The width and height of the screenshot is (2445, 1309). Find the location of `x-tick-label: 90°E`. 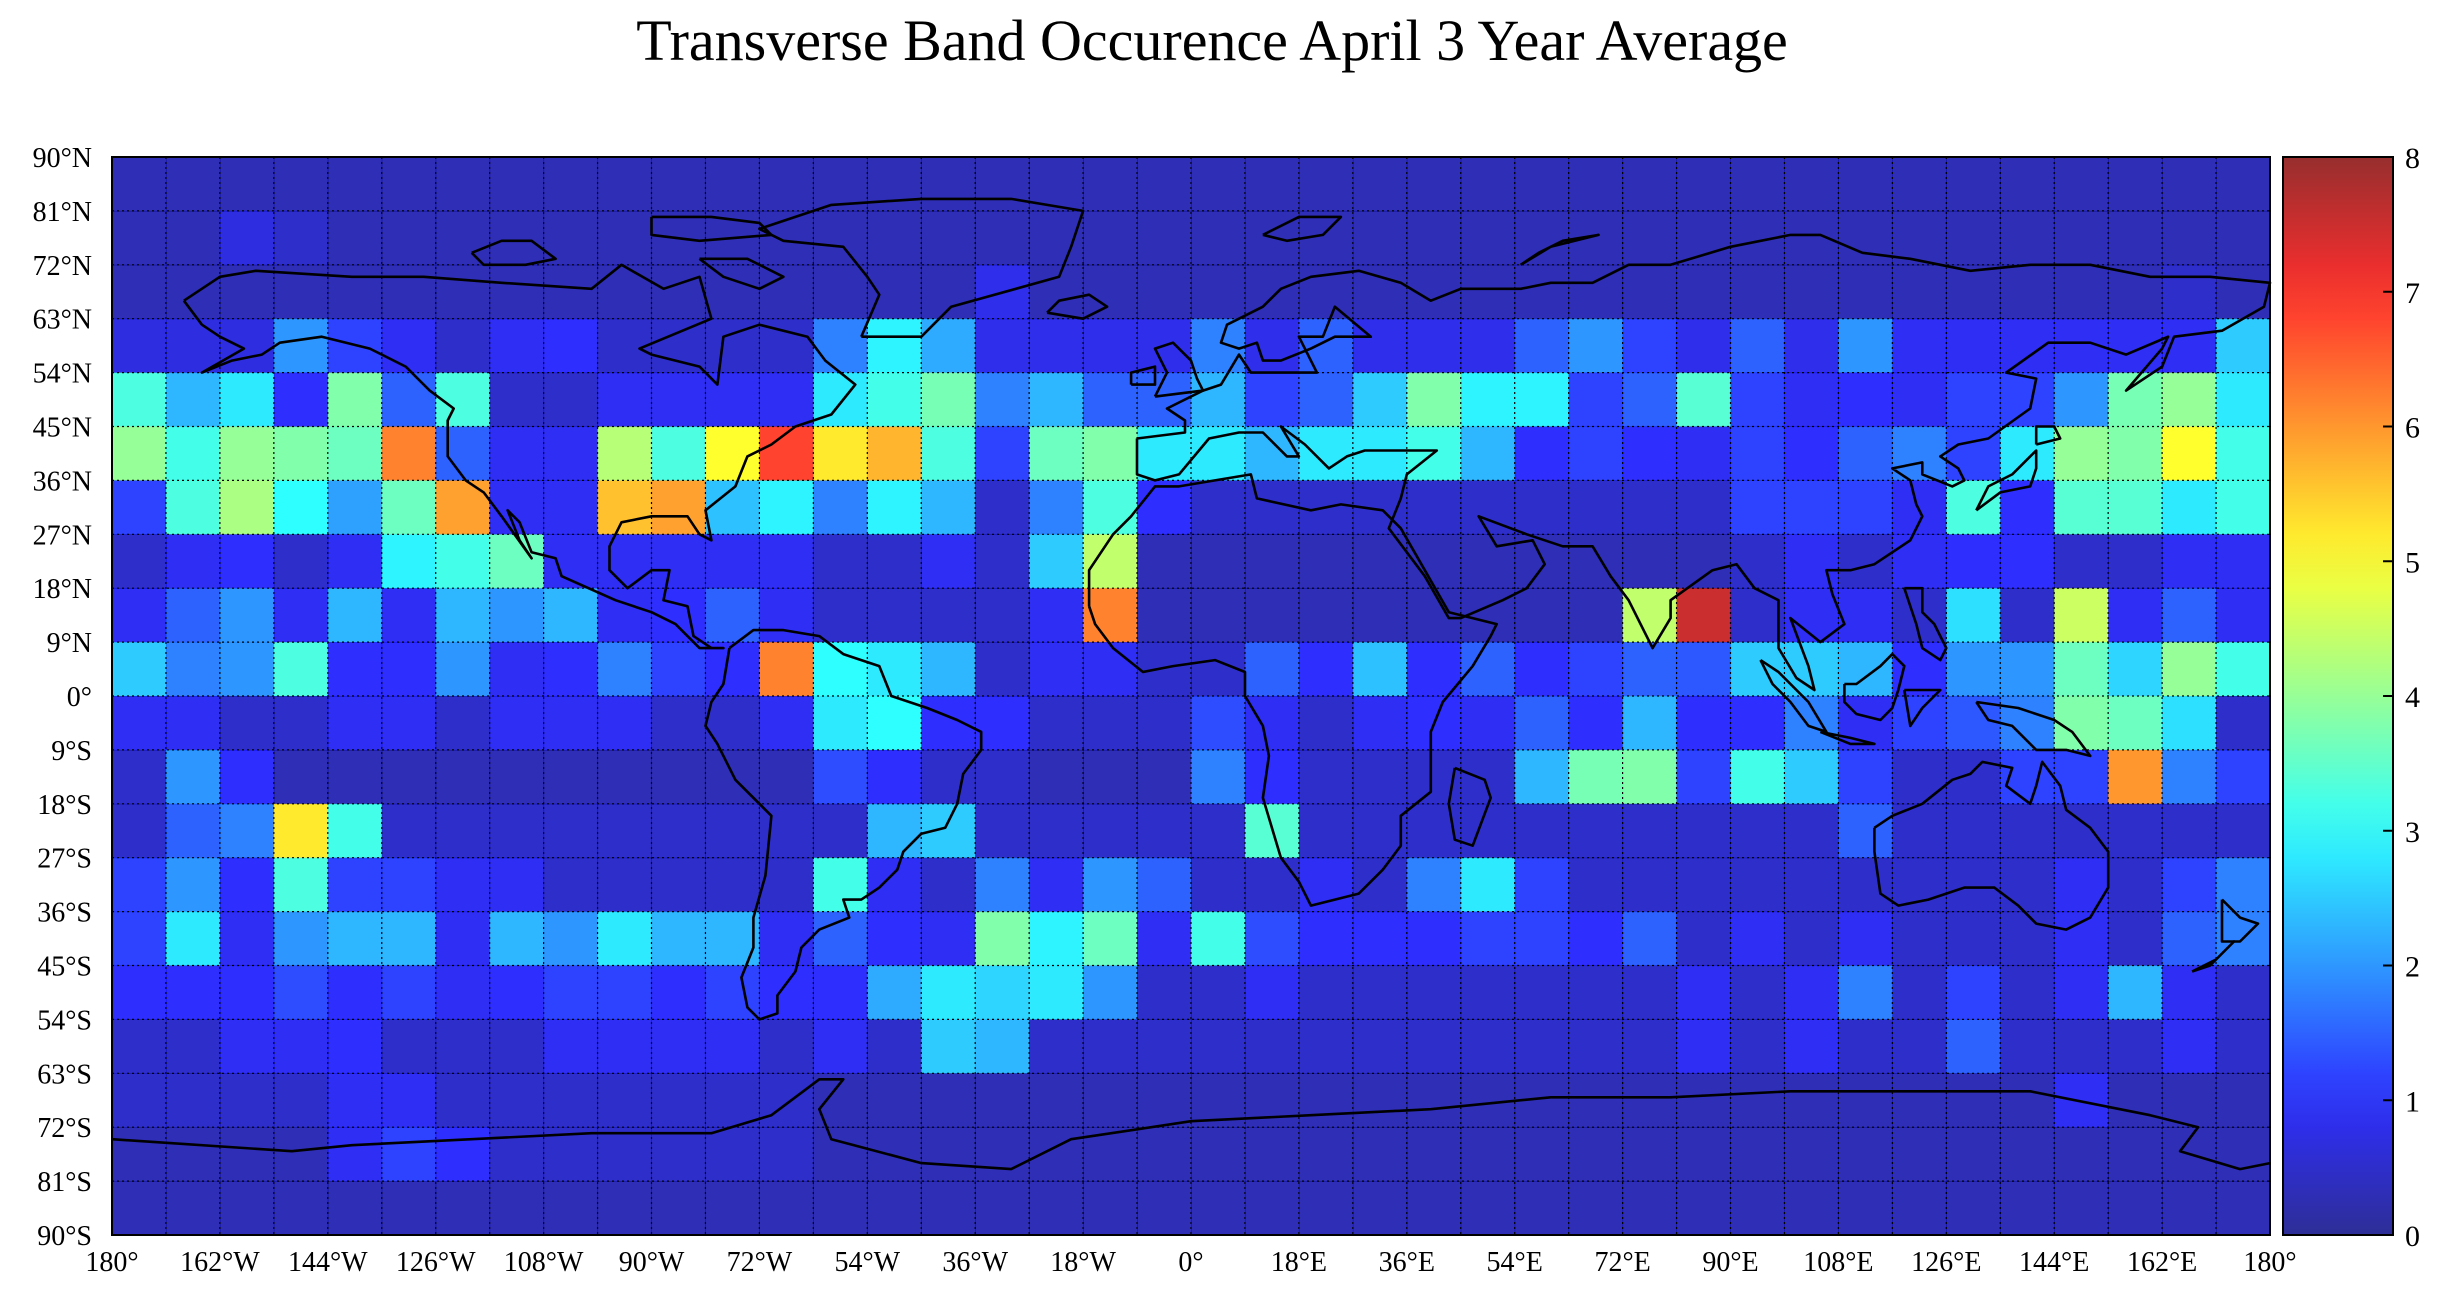

x-tick-label: 90°E is located at coordinates (1730, 1262).